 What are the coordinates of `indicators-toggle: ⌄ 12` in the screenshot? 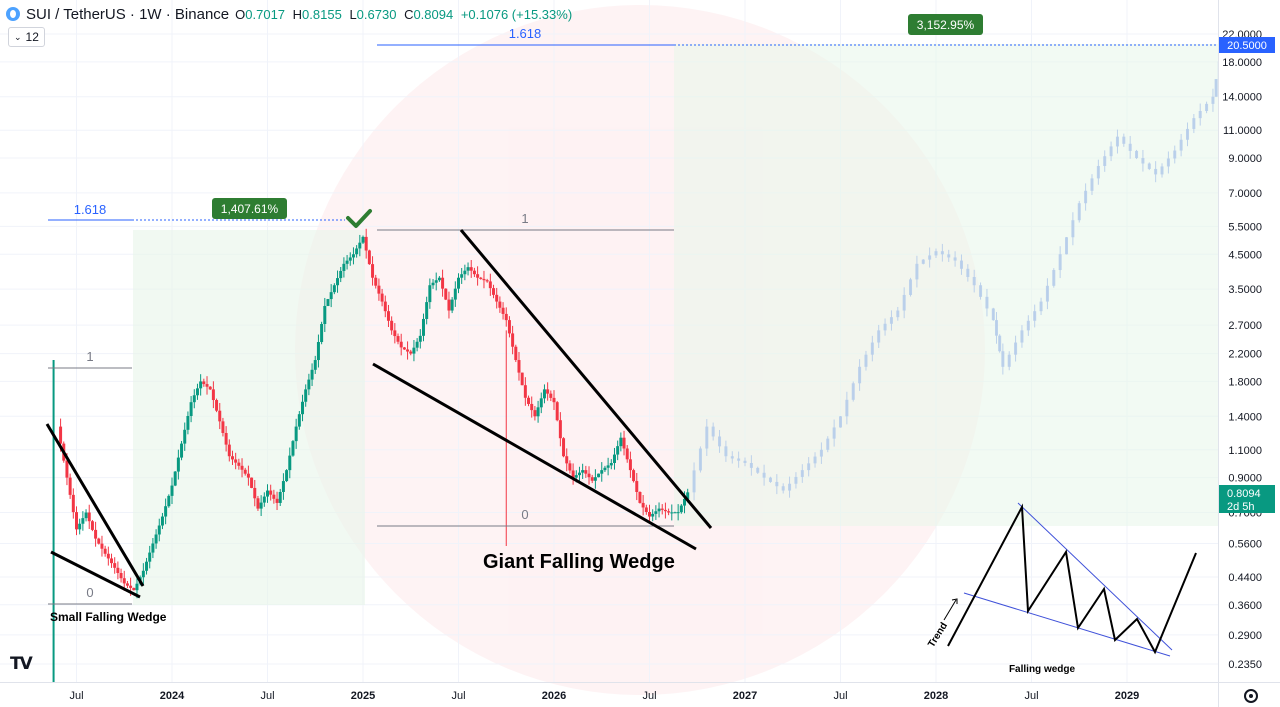 It's located at (26, 37).